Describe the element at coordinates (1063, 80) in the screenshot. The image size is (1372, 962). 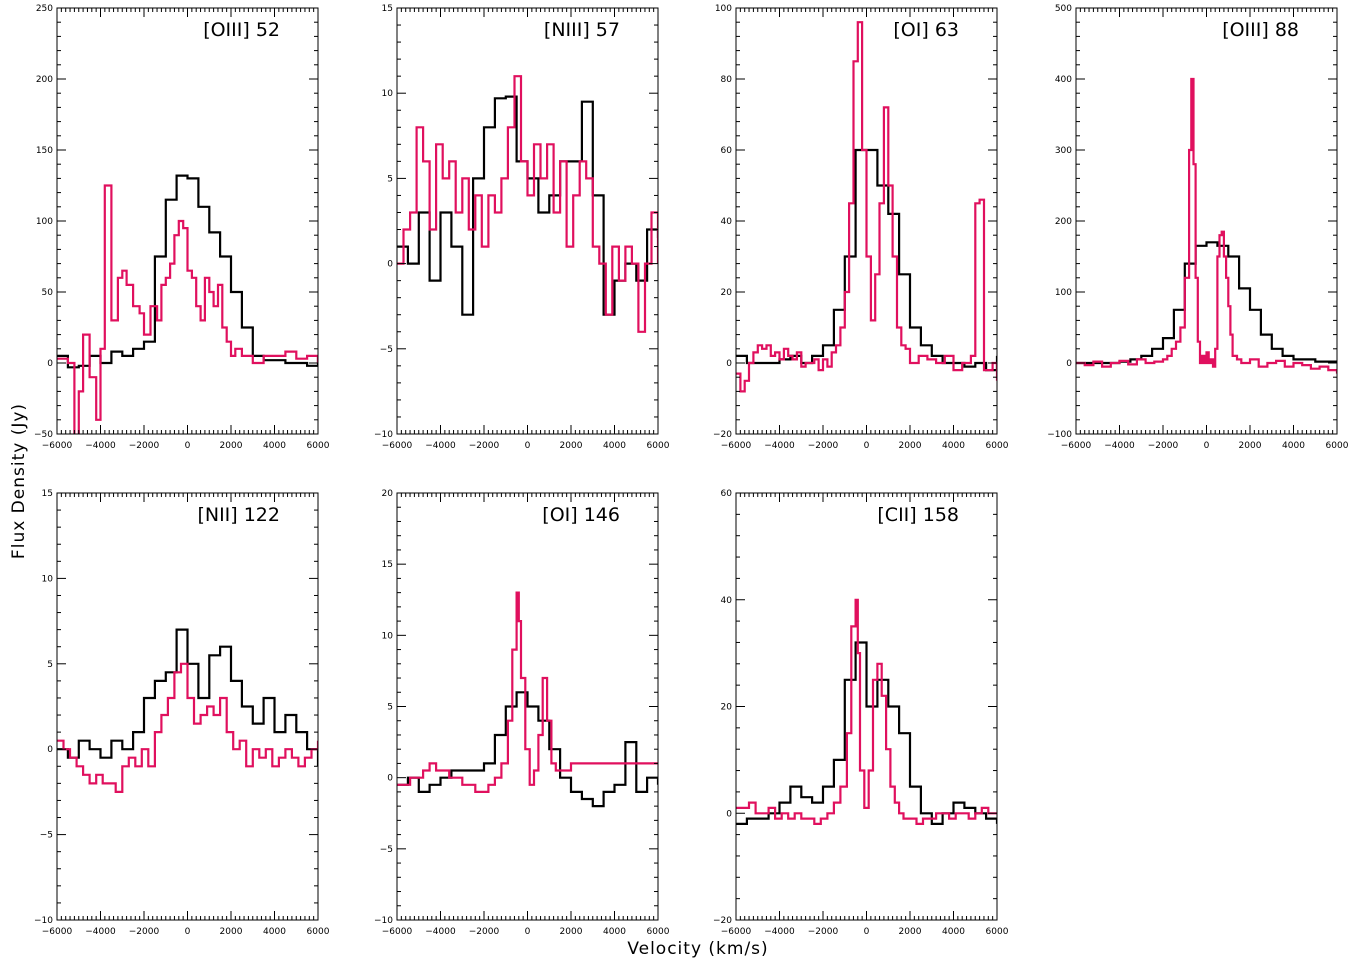
I see `y-tick-label: 400` at that location.